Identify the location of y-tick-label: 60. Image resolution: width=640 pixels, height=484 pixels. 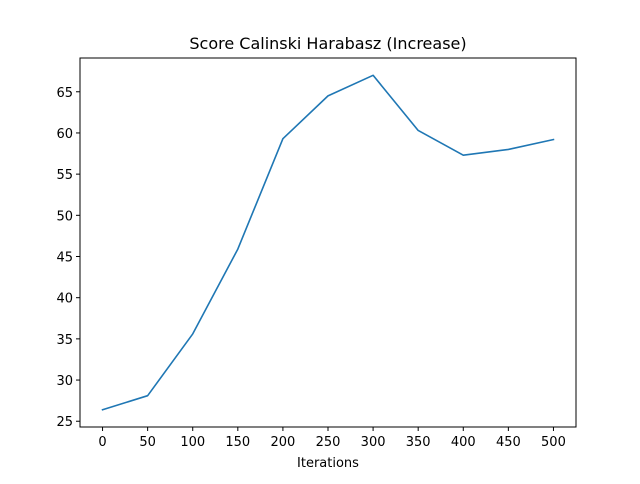
(64, 134).